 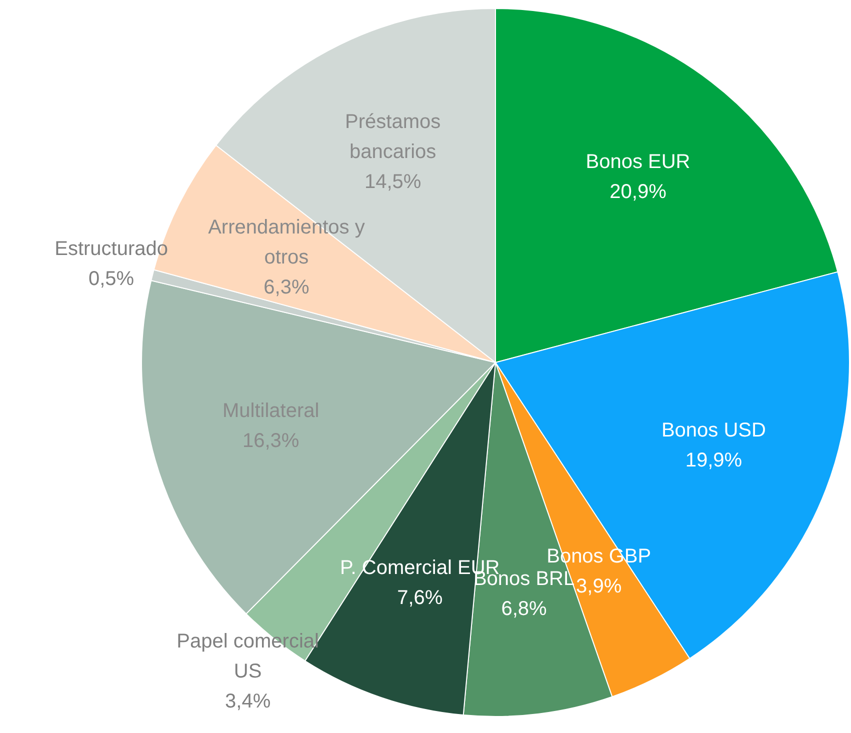 What do you see at coordinates (393, 137) in the screenshot?
I see `slice-label: Préstamos bancarios` at bounding box center [393, 137].